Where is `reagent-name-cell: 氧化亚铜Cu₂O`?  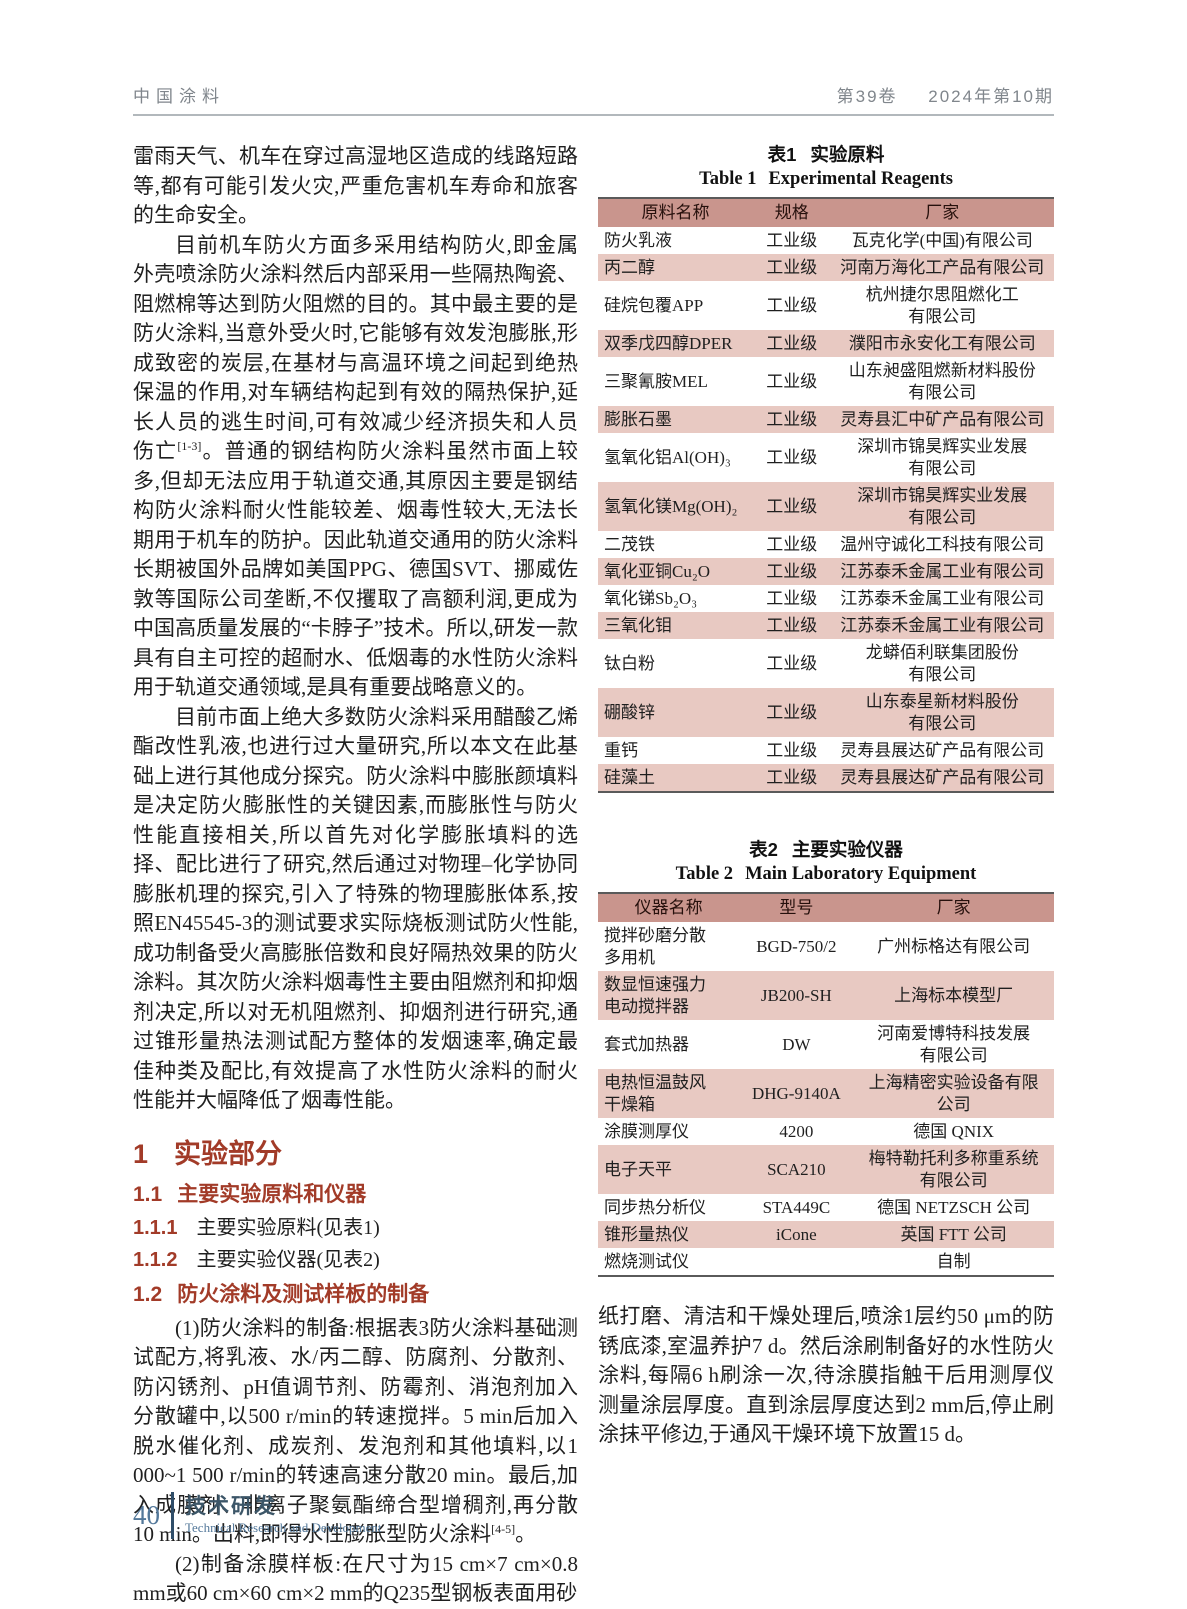 reagent-name-cell: 氧化亚铜Cu₂O is located at coordinates (657, 571).